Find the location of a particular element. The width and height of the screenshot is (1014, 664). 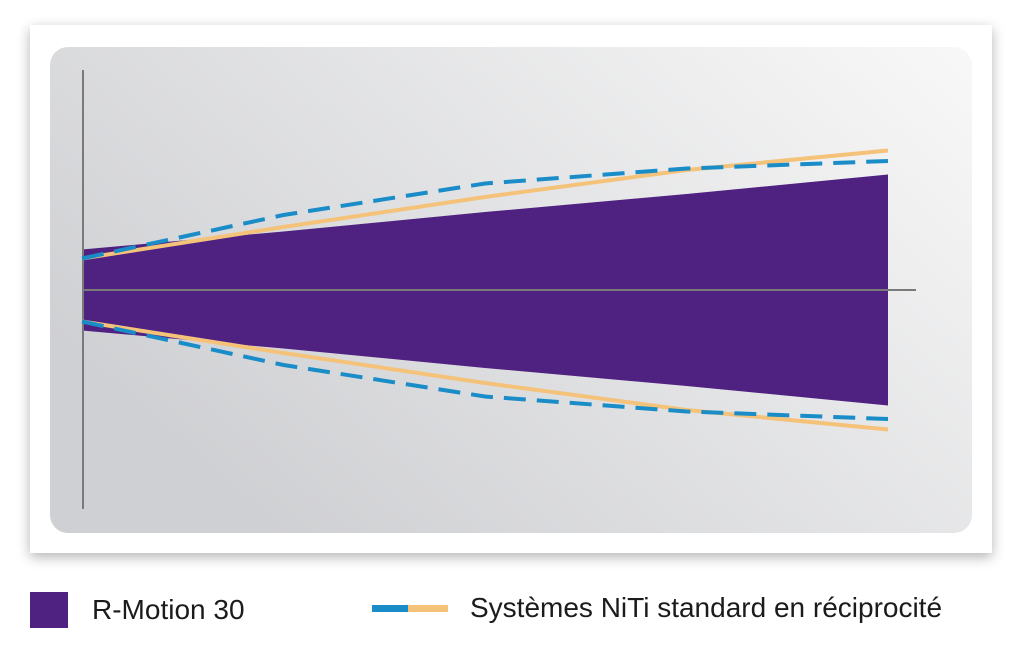

niti-solid-lower is located at coordinates (485, 375).